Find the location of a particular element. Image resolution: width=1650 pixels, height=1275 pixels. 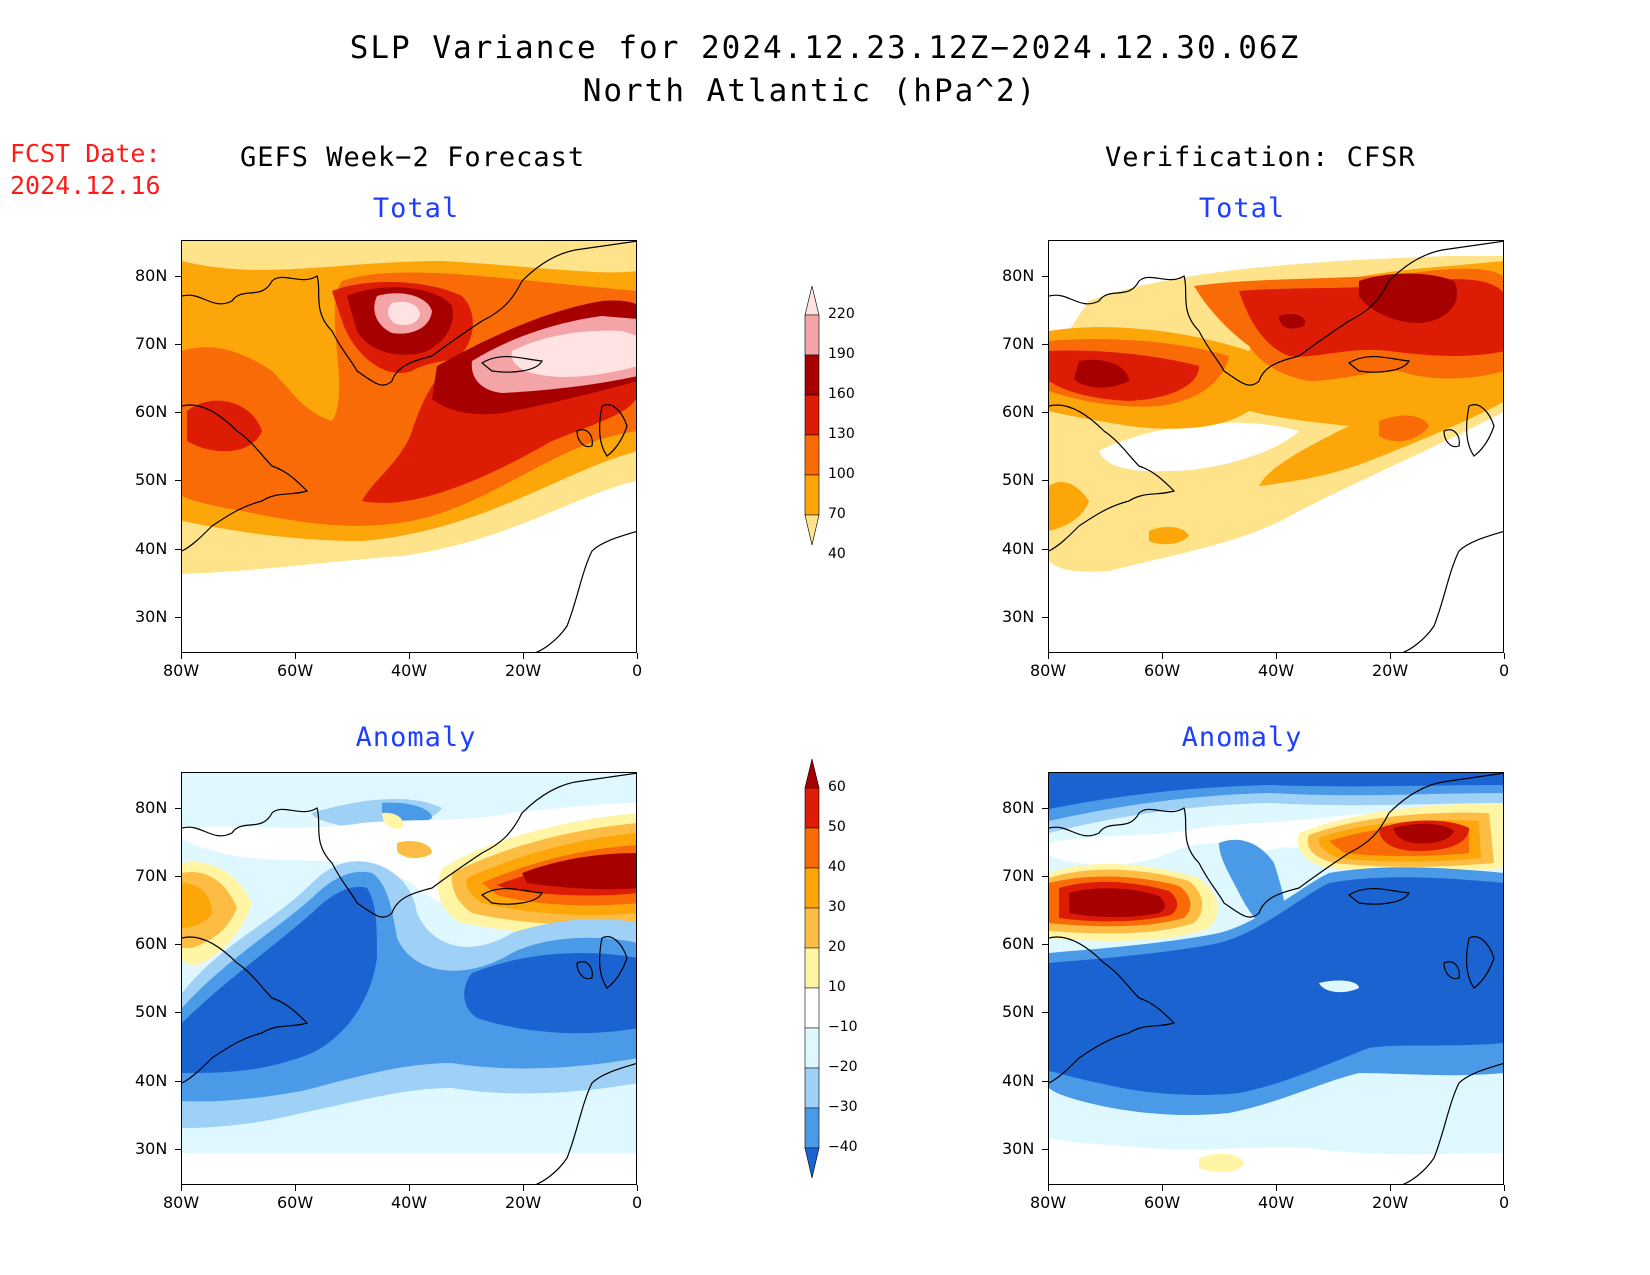

title-line-2: North Atlantic (hPa^2) is located at coordinates (810, 91).